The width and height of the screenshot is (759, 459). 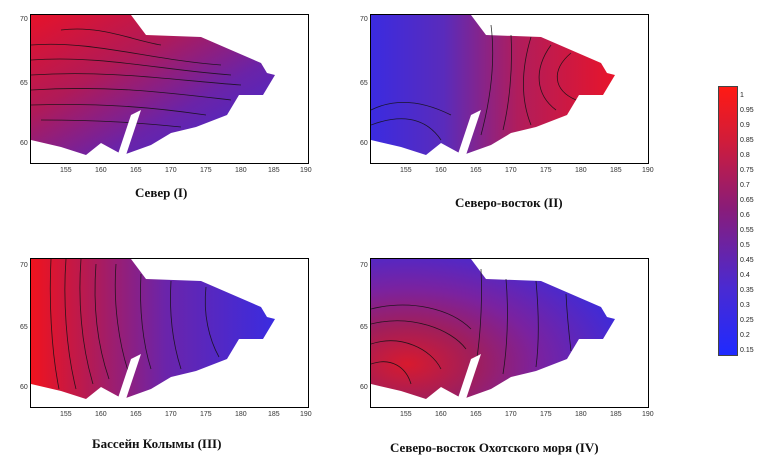 What do you see at coordinates (493, 331) in the screenshot?
I see `contour-map-okhotsk` at bounding box center [493, 331].